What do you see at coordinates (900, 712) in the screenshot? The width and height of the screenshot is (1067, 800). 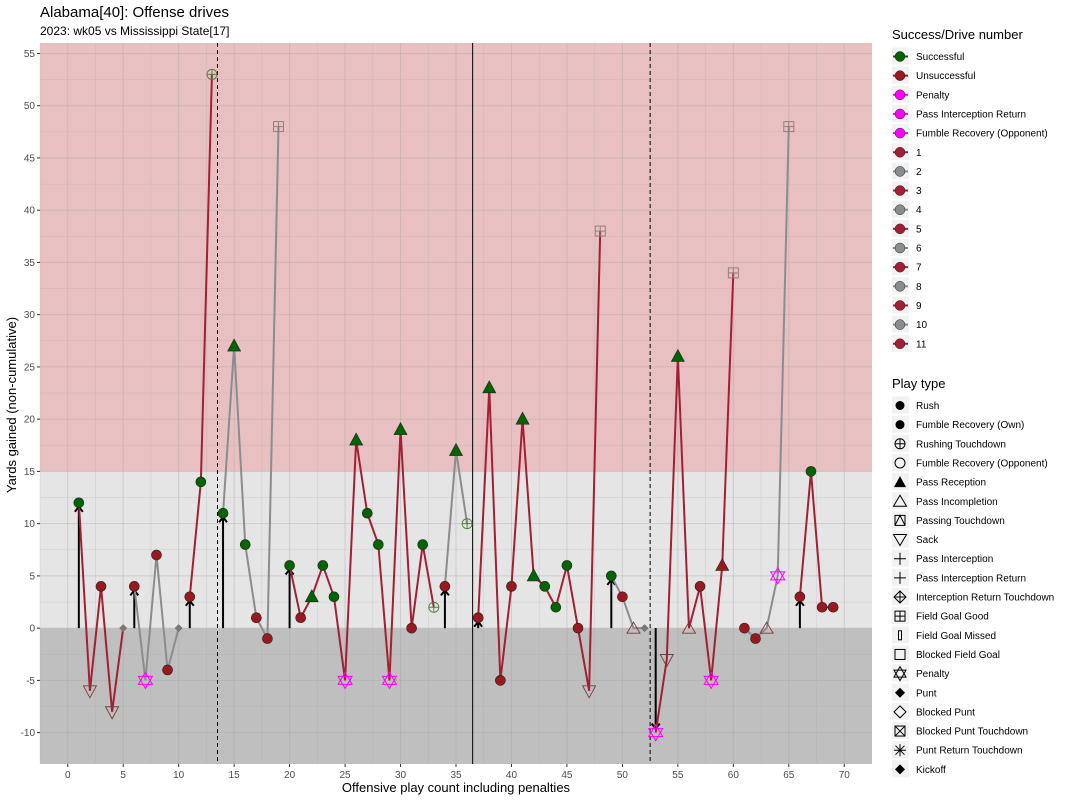 I see `legend-symbol-open-diamond` at bounding box center [900, 712].